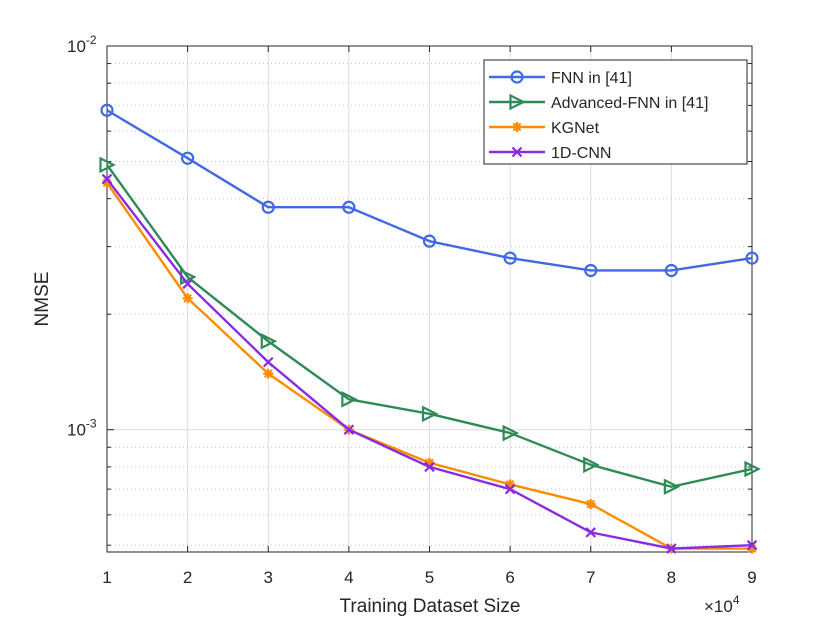 This screenshot has height=623, width=830. Describe the element at coordinates (517, 152) in the screenshot. I see `legend-marker-1d-cnn` at that location.